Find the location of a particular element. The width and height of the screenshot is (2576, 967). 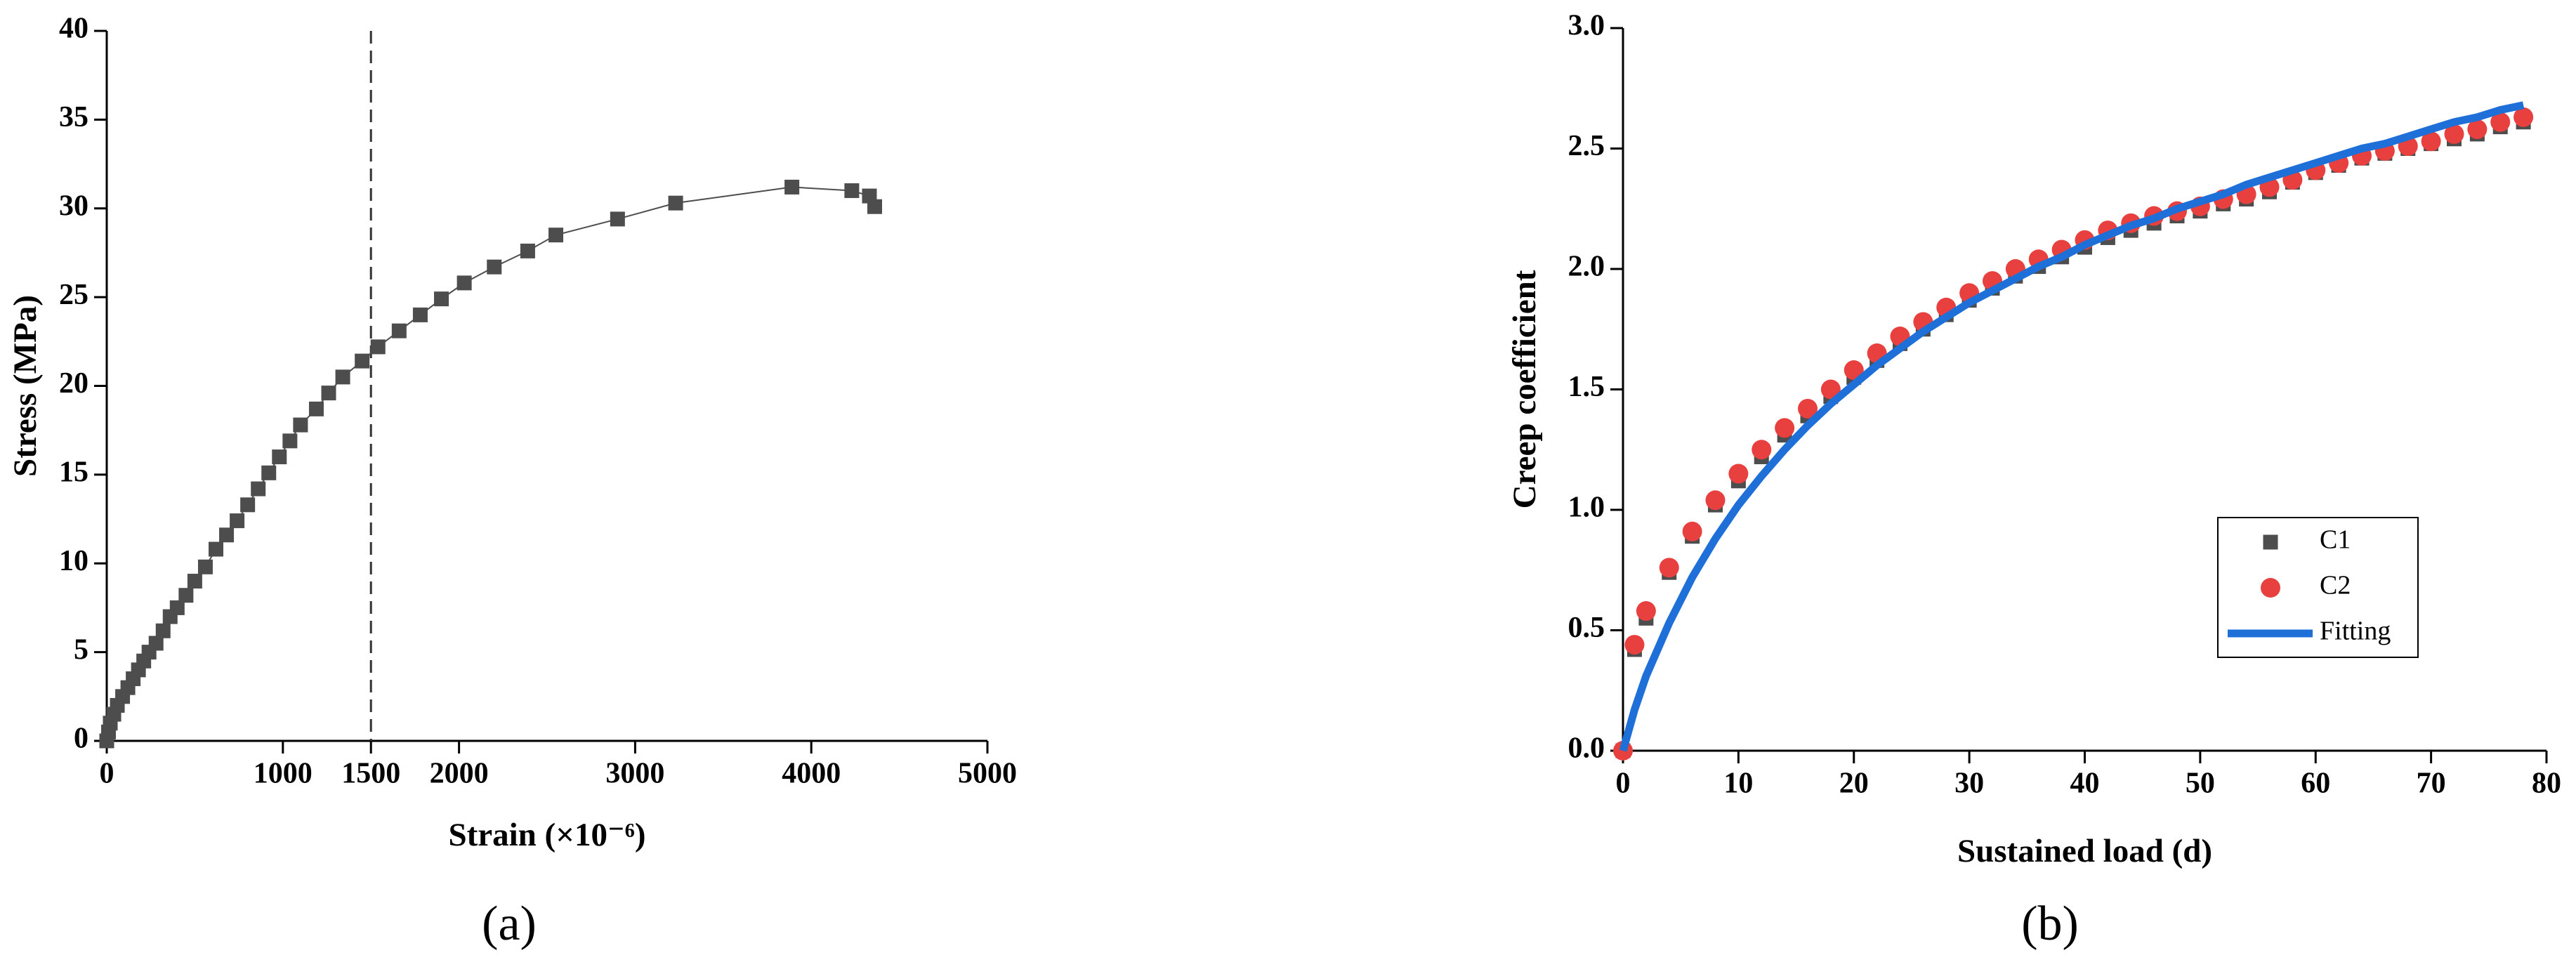

y-tick-label: 2.5 is located at coordinates (1586, 146).